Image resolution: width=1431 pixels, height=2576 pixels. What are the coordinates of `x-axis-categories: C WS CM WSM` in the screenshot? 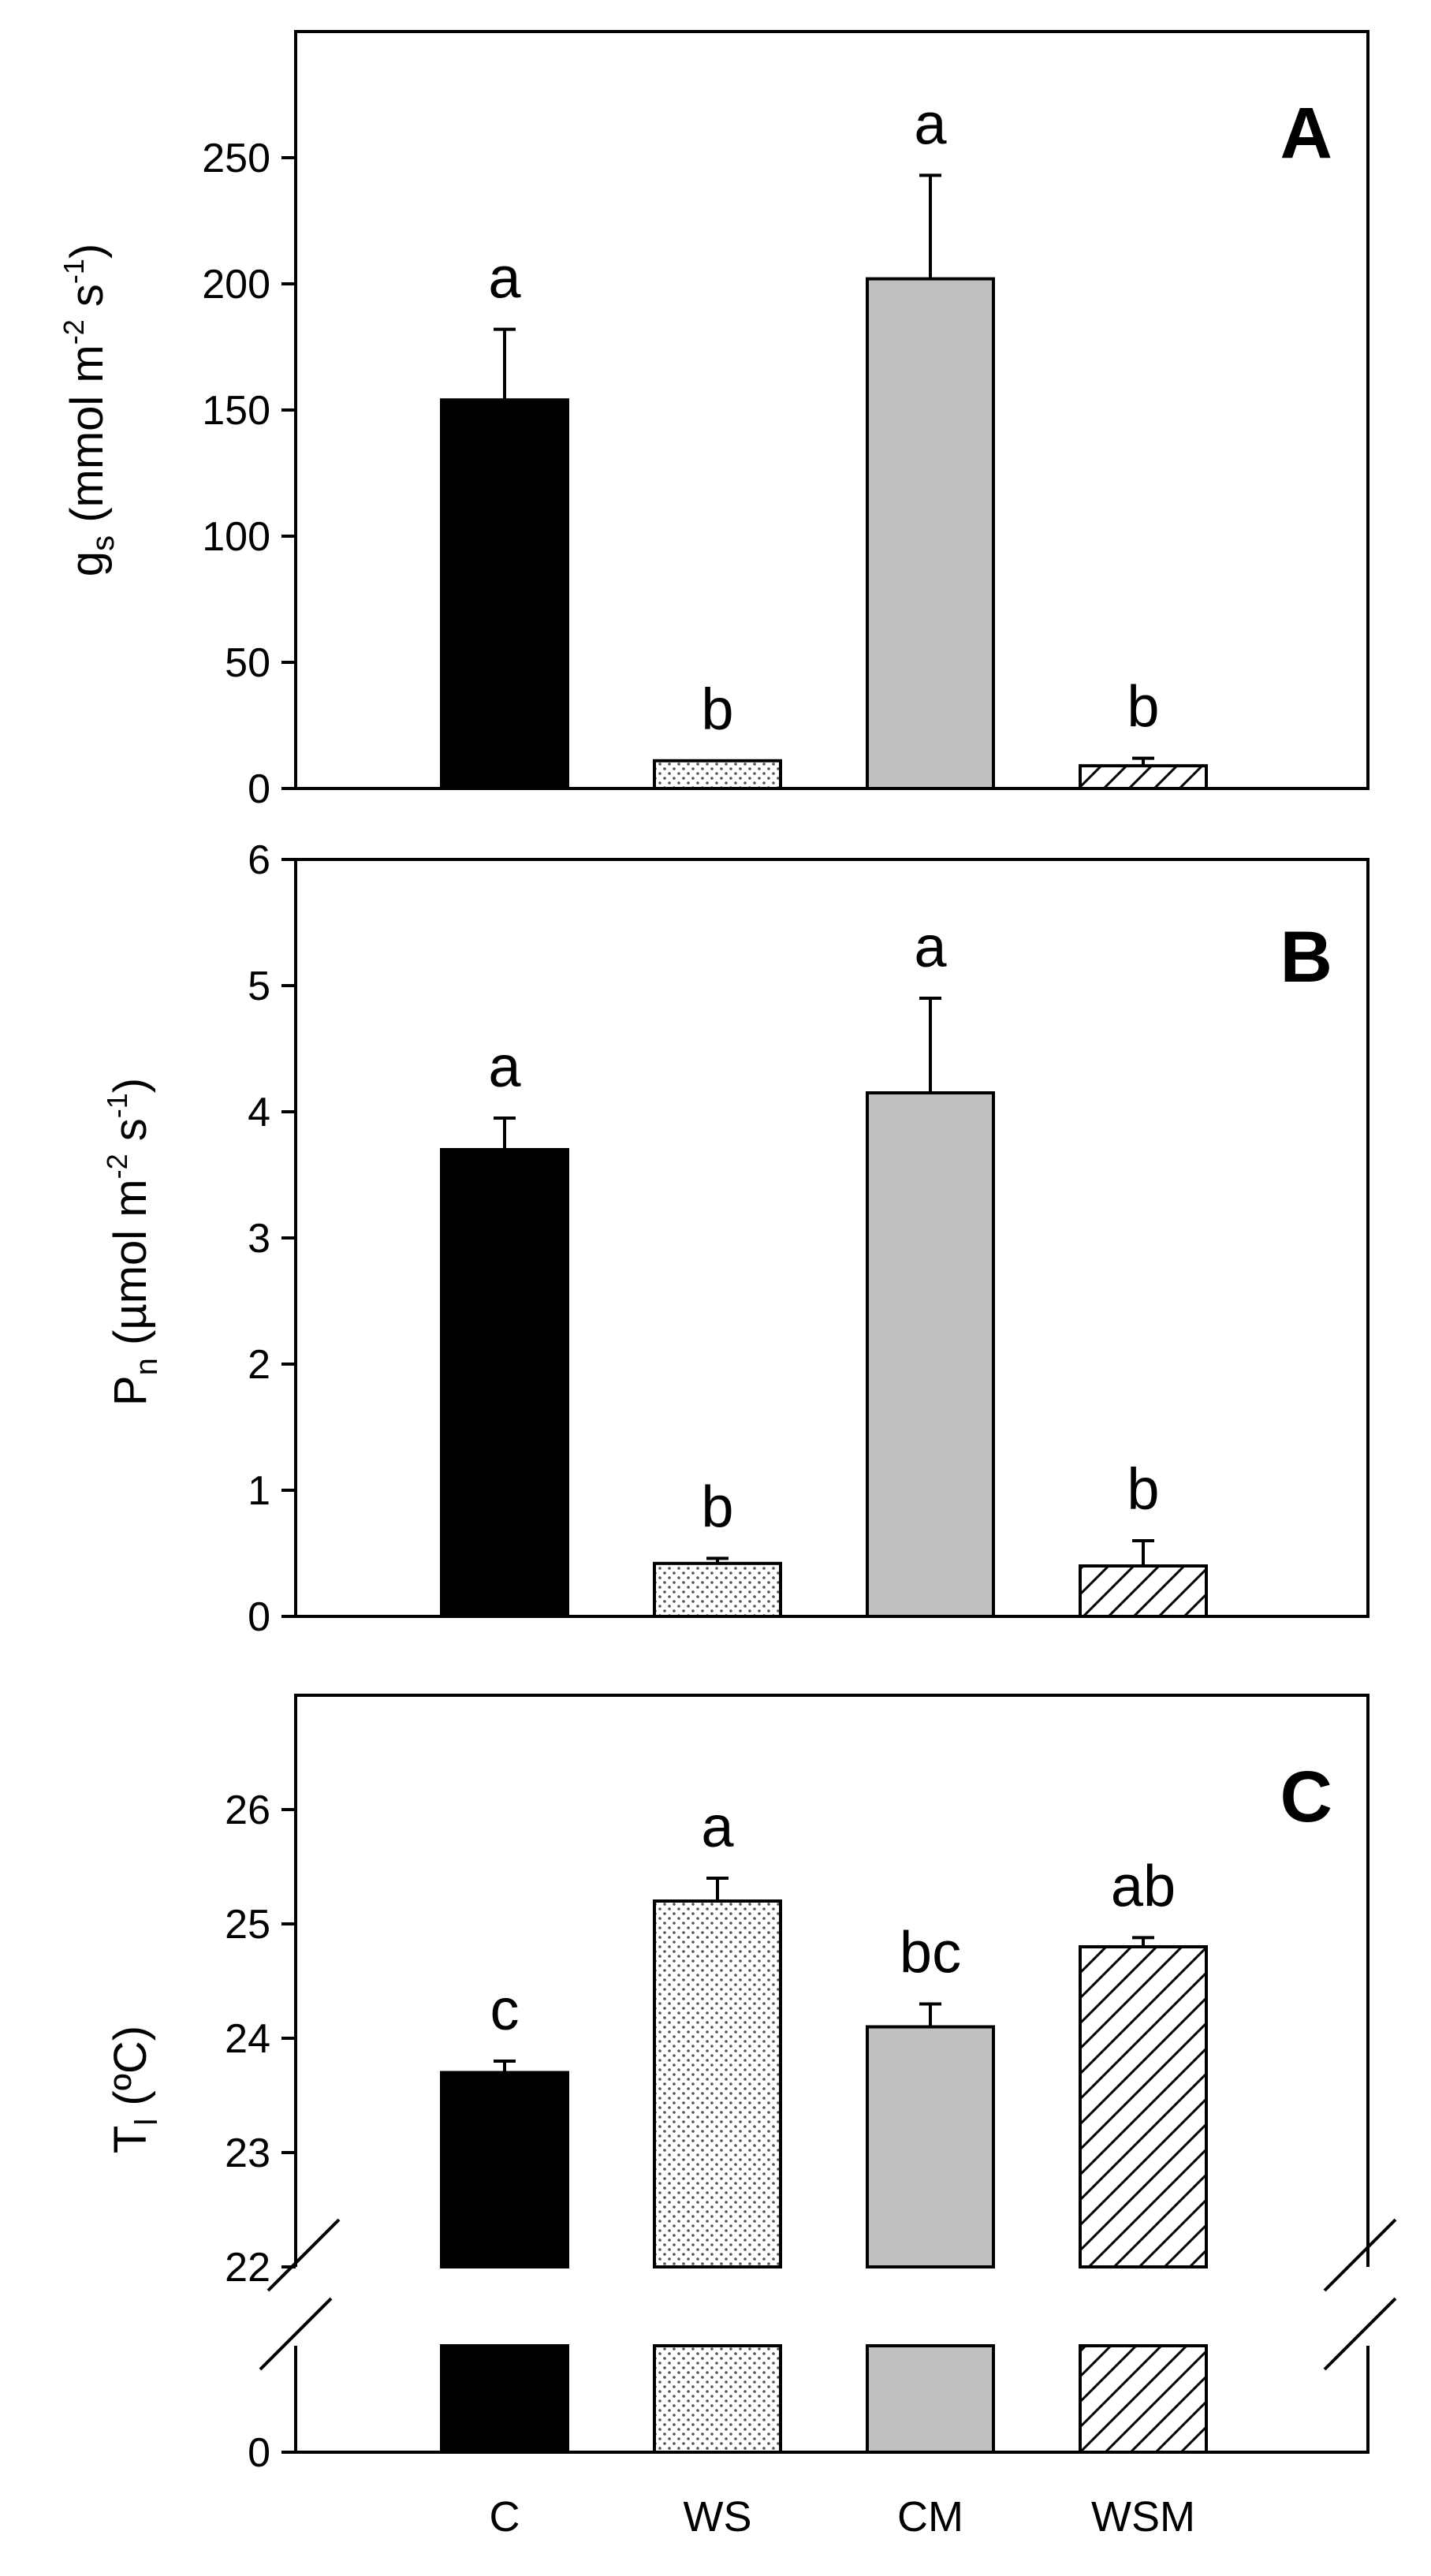 It's located at (842, 2517).